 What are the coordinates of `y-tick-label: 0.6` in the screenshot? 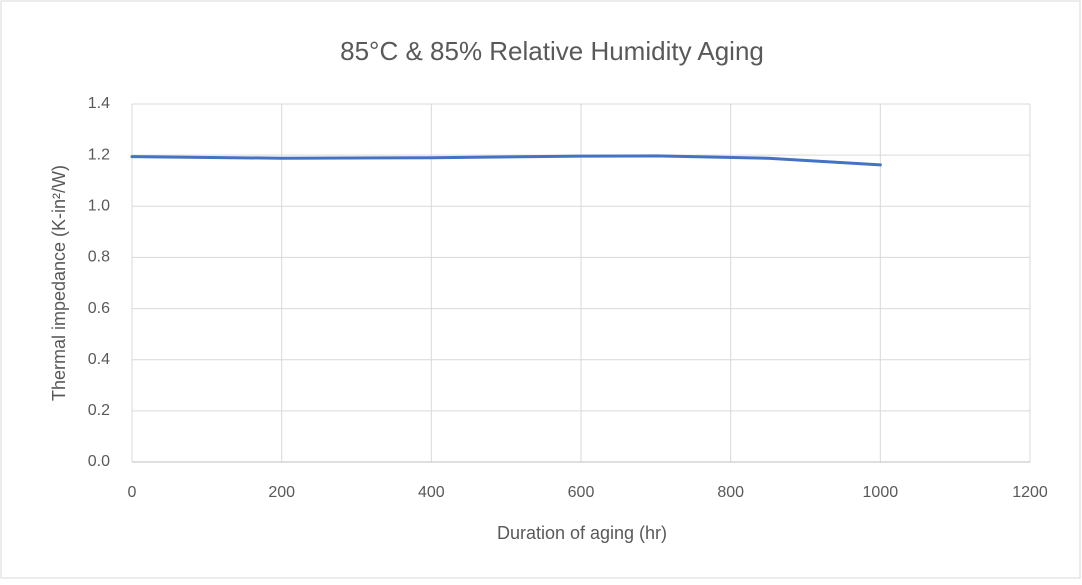 It's located at (99, 308).